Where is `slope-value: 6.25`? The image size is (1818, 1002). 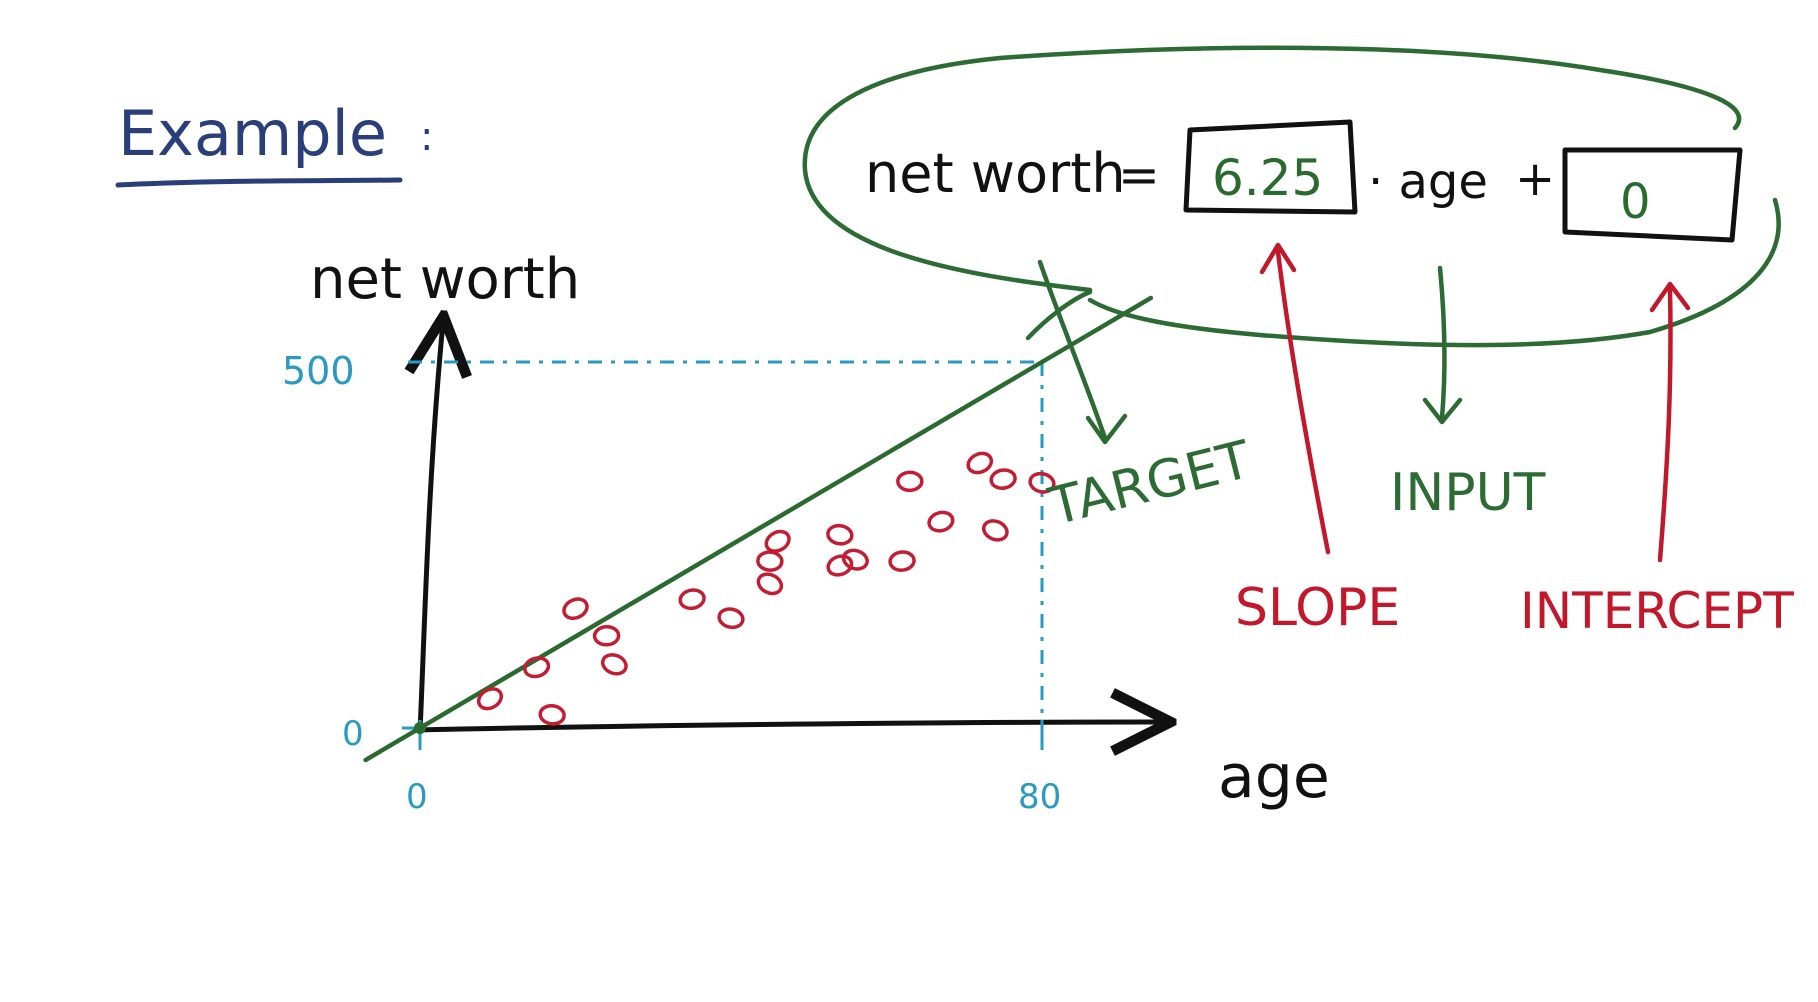 slope-value: 6.25 is located at coordinates (1267, 178).